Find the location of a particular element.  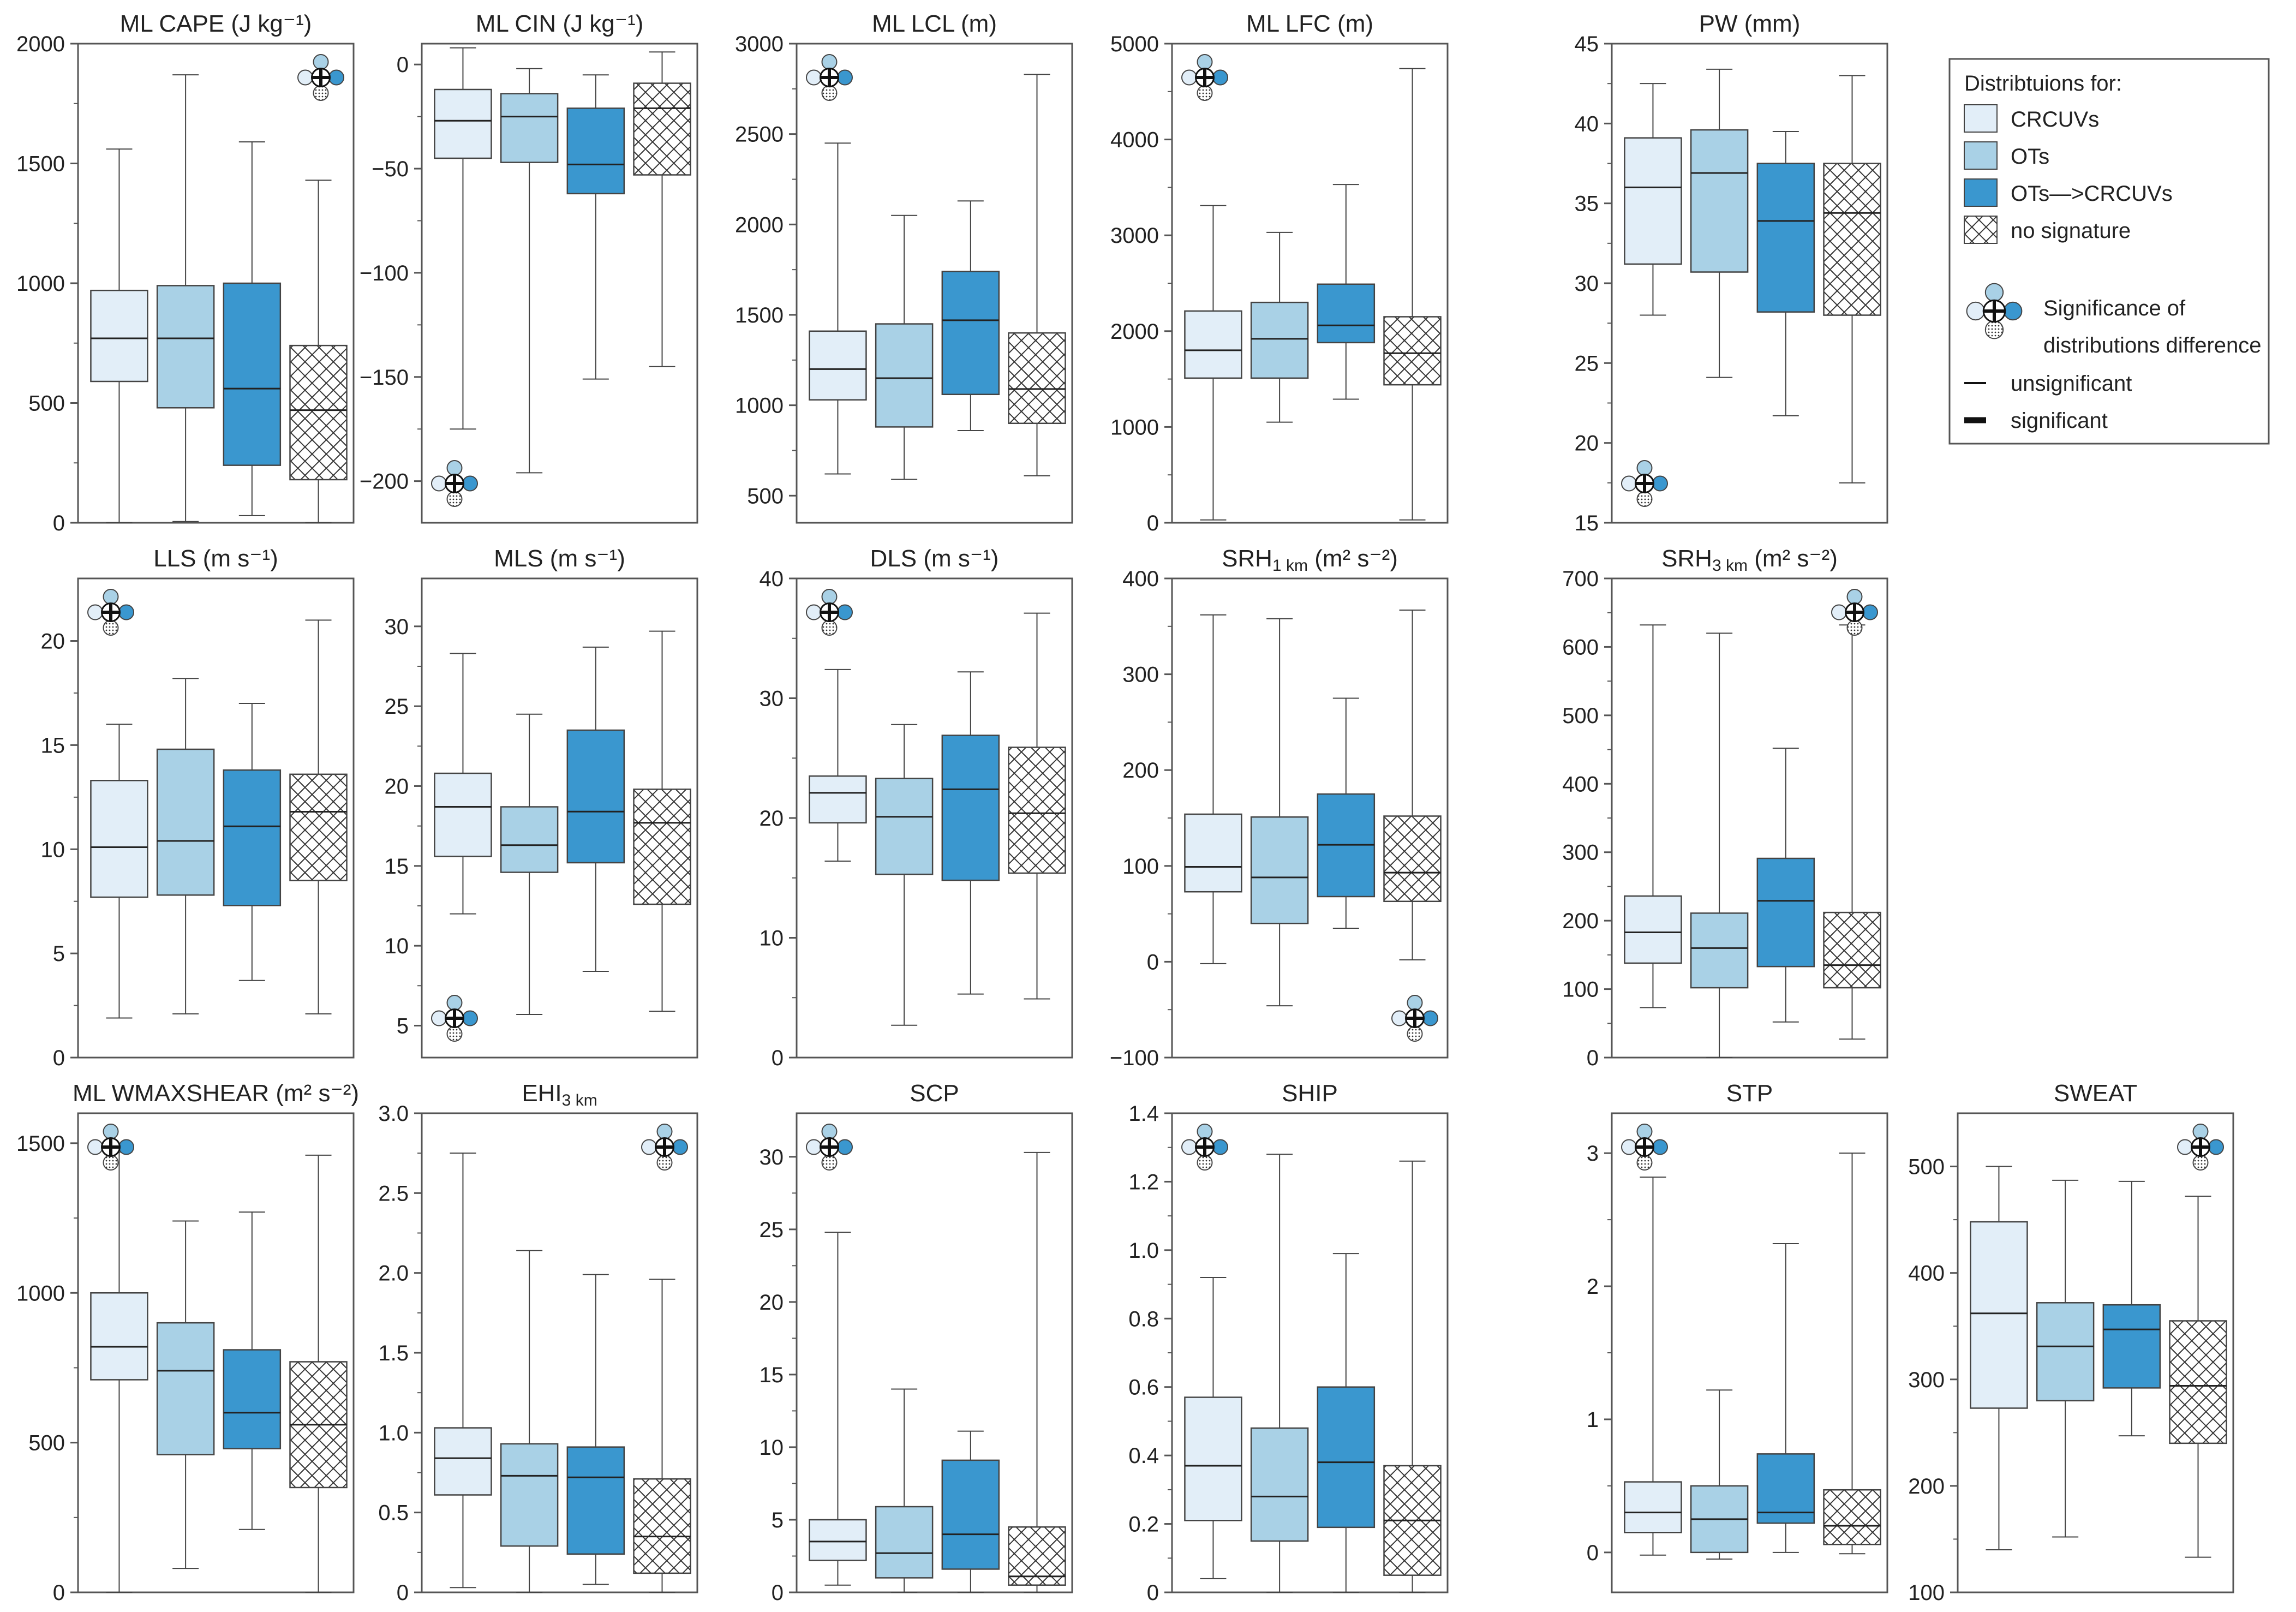

y-tick-label: 0.6 is located at coordinates (1143, 1388).